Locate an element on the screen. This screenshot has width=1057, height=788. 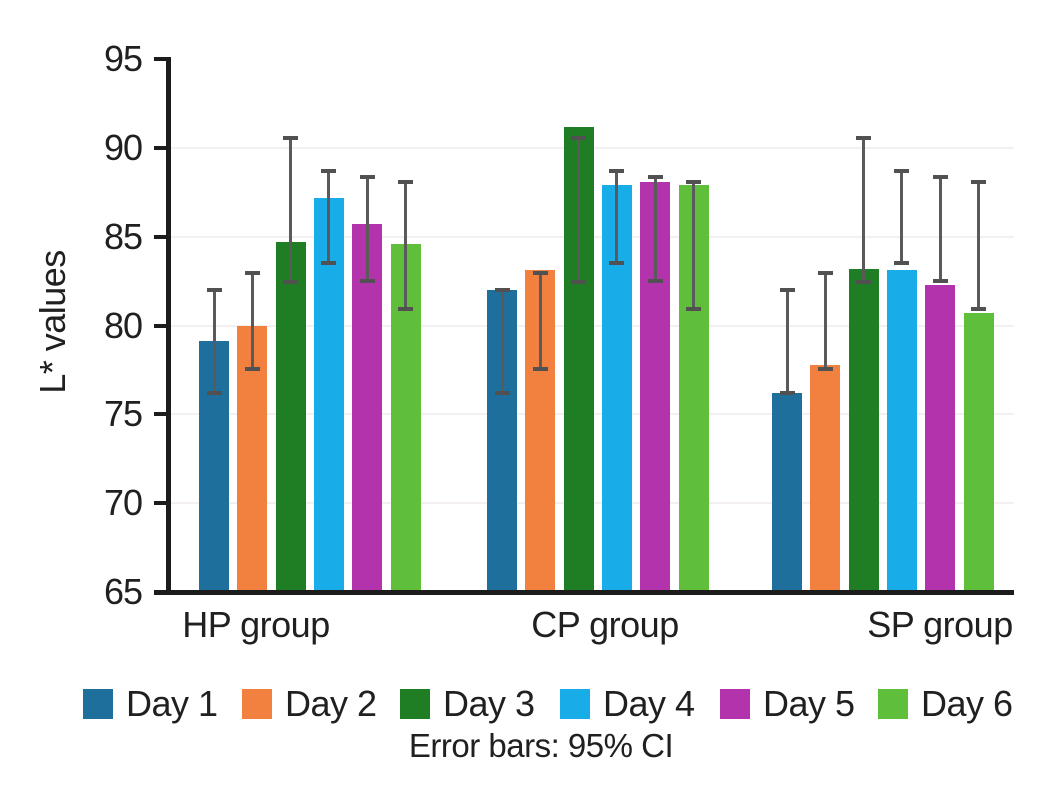
legend-label-day-2: Day 2 is located at coordinates (331, 703).